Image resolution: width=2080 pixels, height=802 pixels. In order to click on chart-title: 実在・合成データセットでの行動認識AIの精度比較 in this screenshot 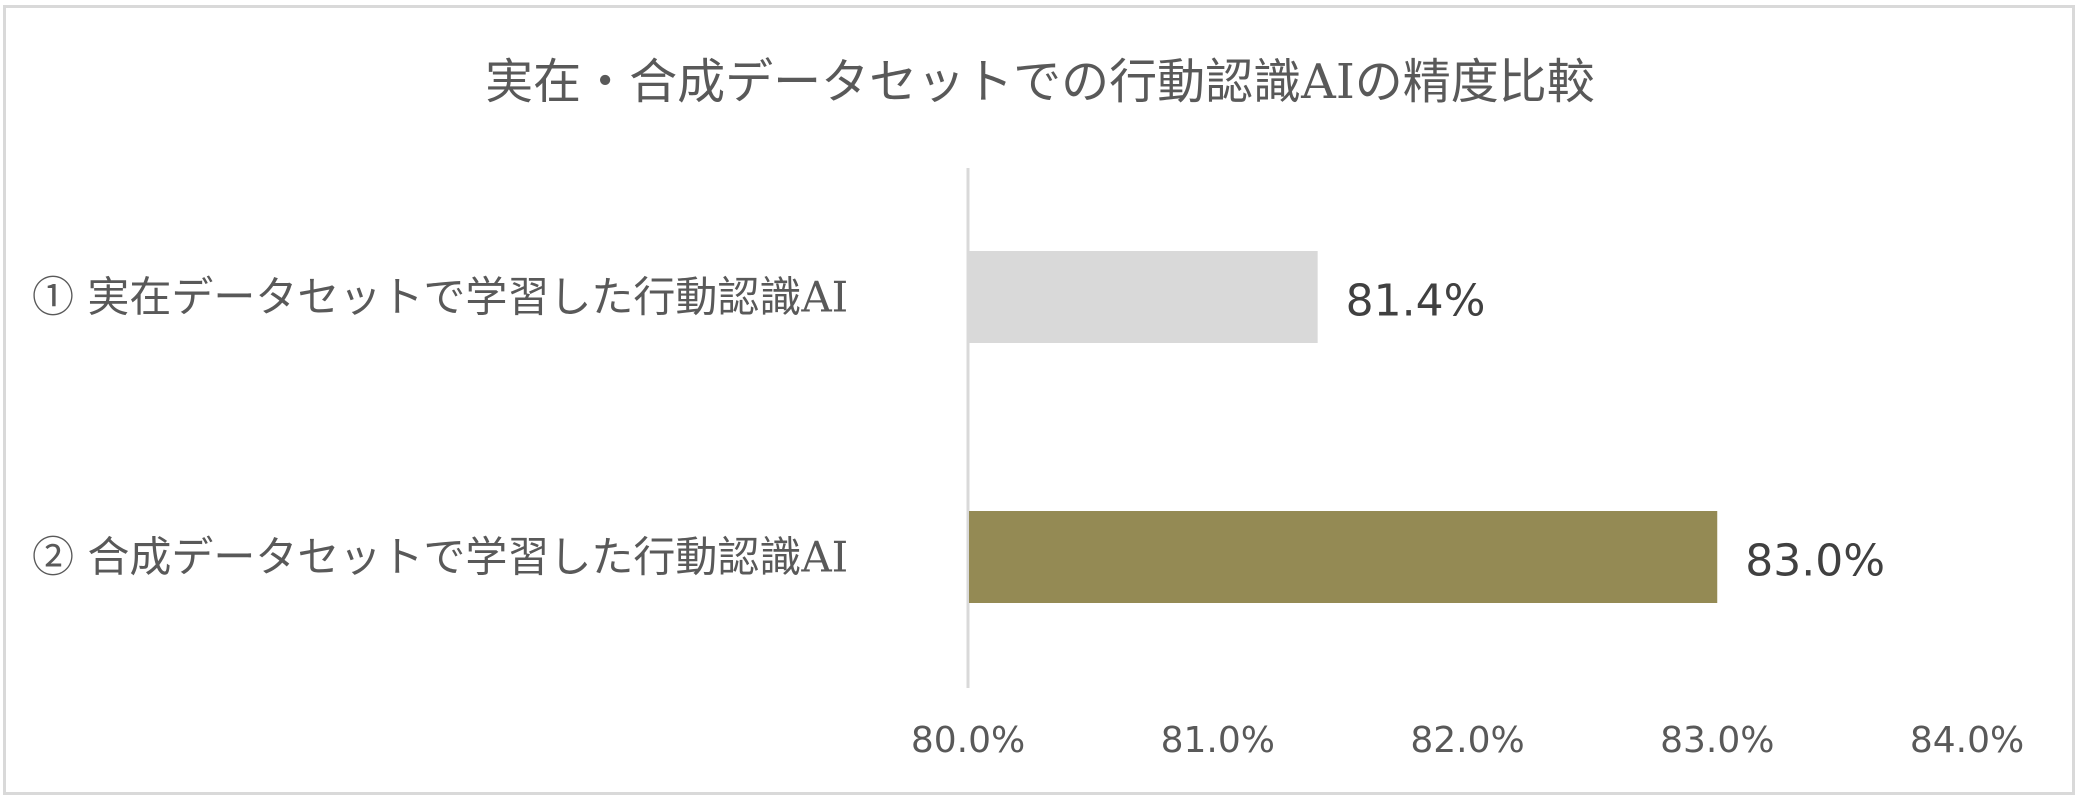, I will do `click(1040, 82)`.